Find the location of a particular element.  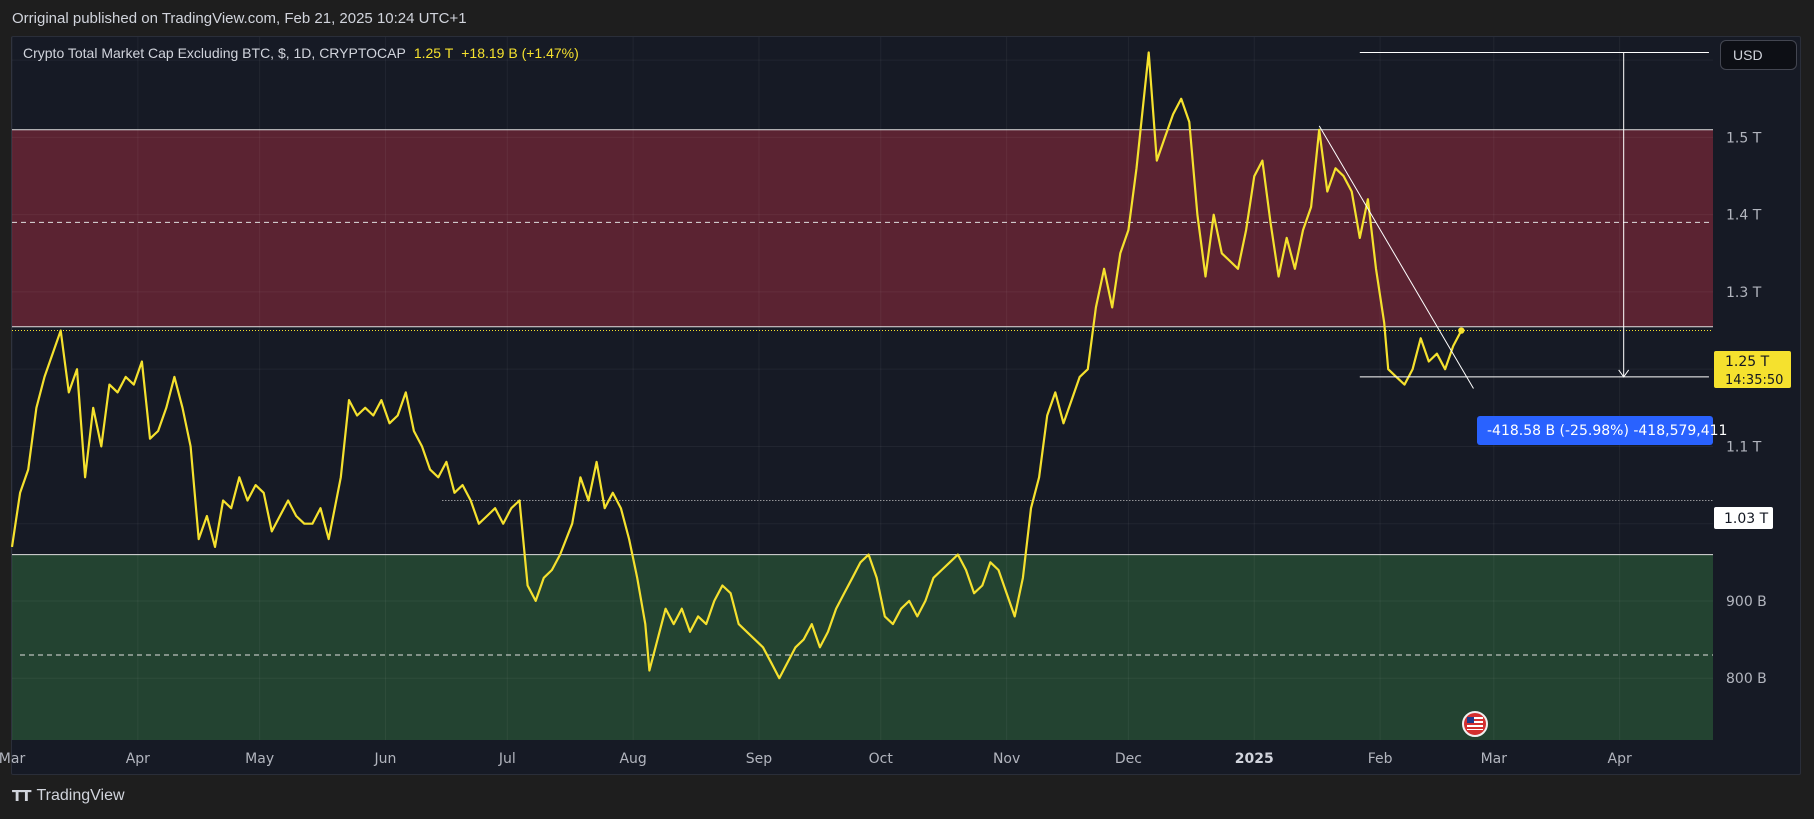

price-tick-label: 1.5 T is located at coordinates (1744, 138).